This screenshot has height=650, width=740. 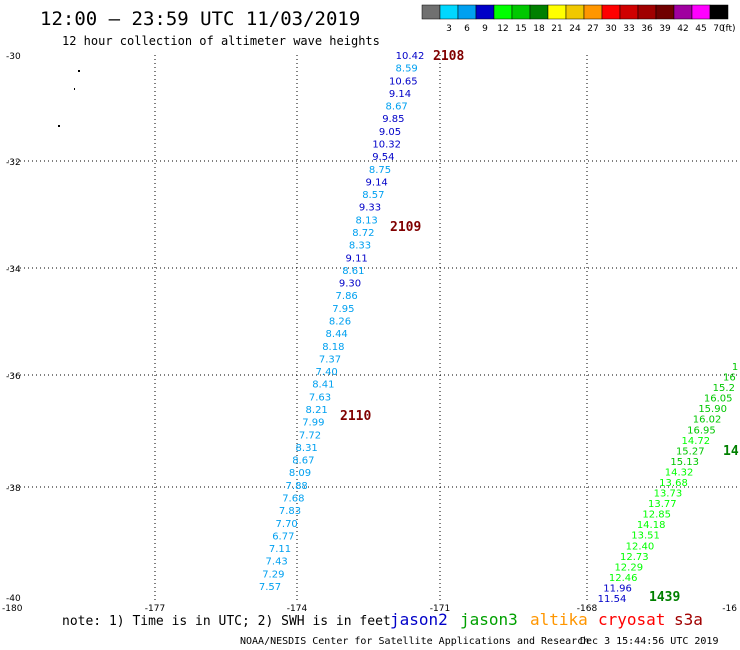 I want to click on legend-label: 36, so click(x=647, y=29).